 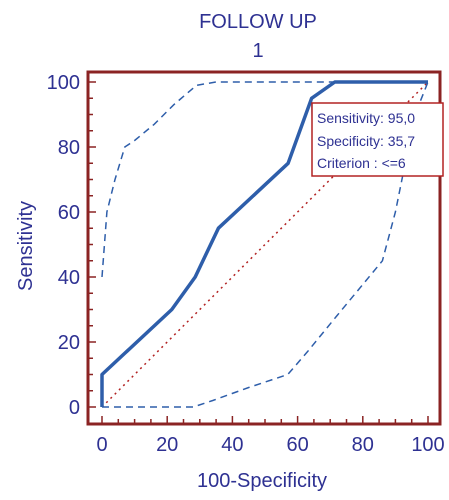 I want to click on y-tick-label: 40, so click(x=69, y=278).